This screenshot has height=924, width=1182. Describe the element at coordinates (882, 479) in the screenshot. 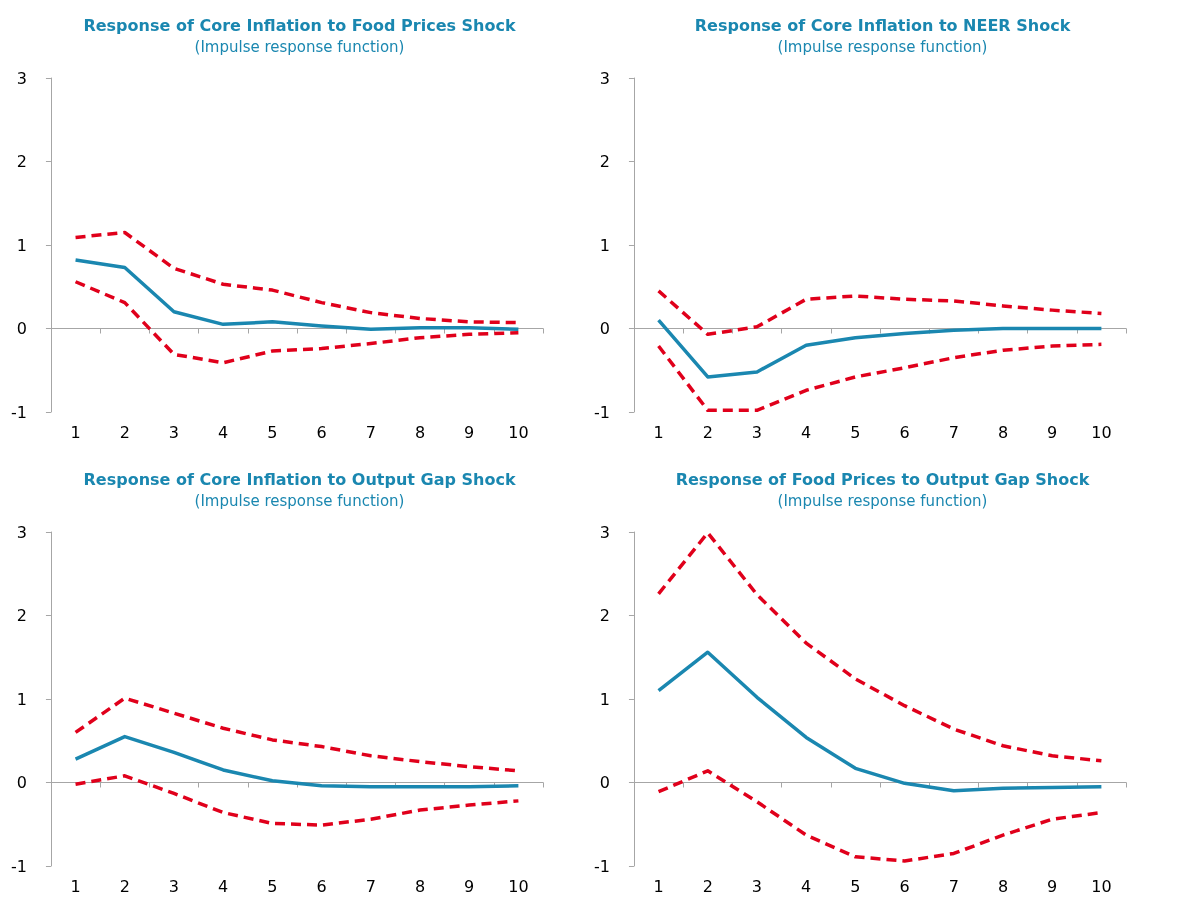

I see `chart-title: Response of Food Prices to Output Gap Shock` at that location.